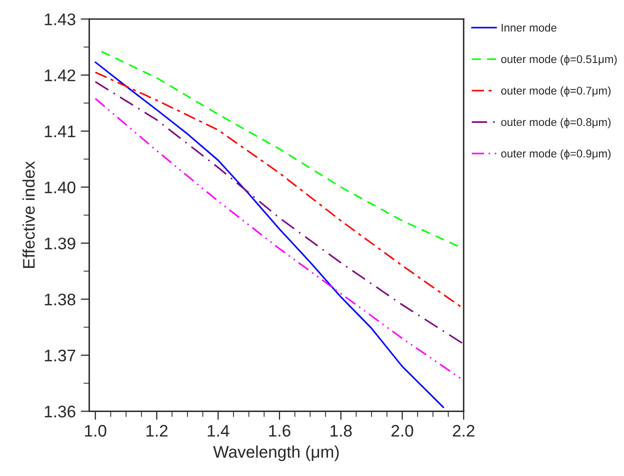  I want to click on y-tick-label: 1.40, so click(60, 188).